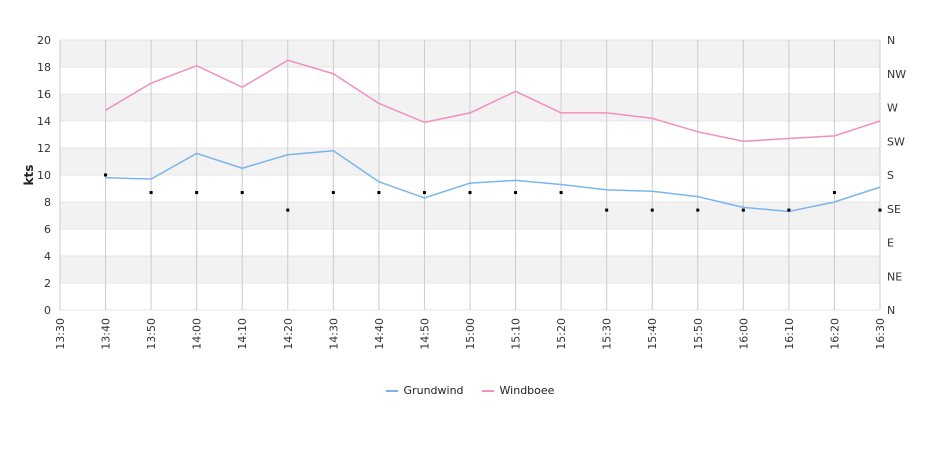 Image resolution: width=940 pixels, height=450 pixels. Describe the element at coordinates (60, 334) in the screenshot. I see `x-tick-label: 13:30` at that location.